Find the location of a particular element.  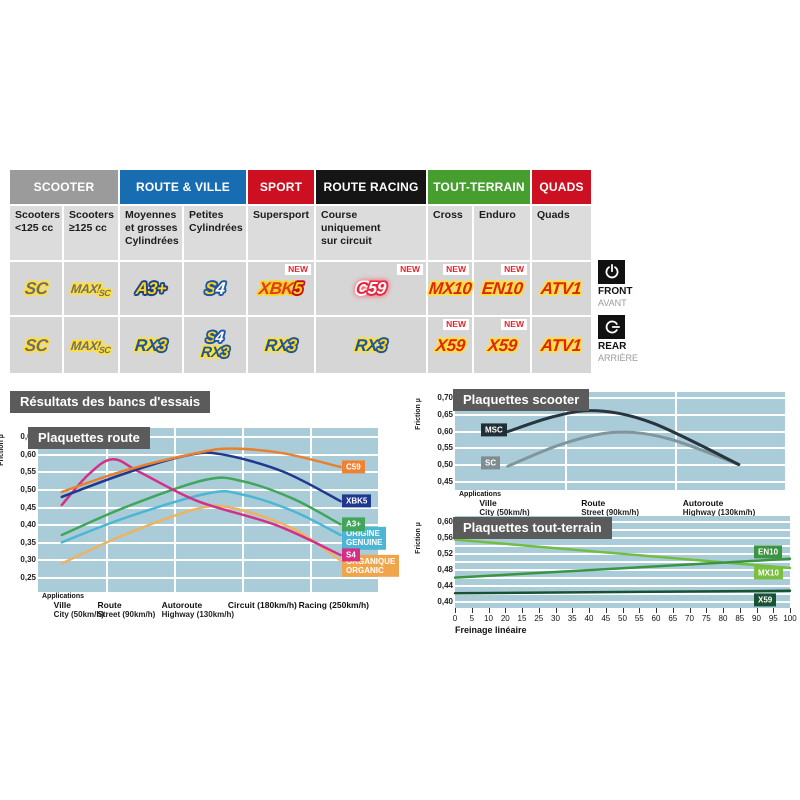

series-line-mx10 is located at coordinates (622, 554).